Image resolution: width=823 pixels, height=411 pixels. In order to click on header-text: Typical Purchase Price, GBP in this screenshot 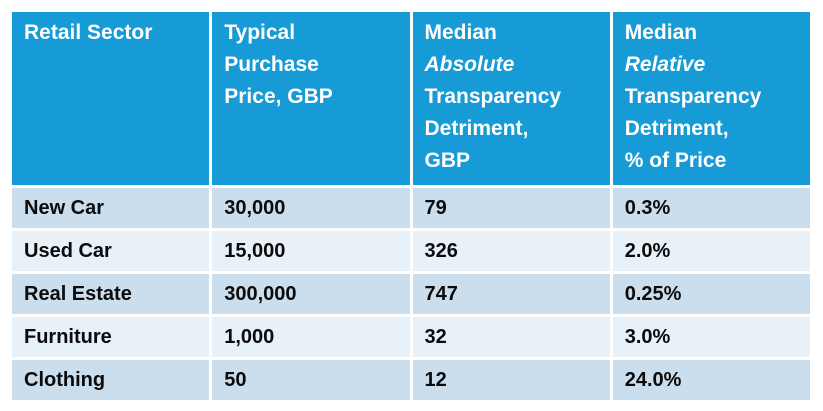, I will do `click(278, 64)`.